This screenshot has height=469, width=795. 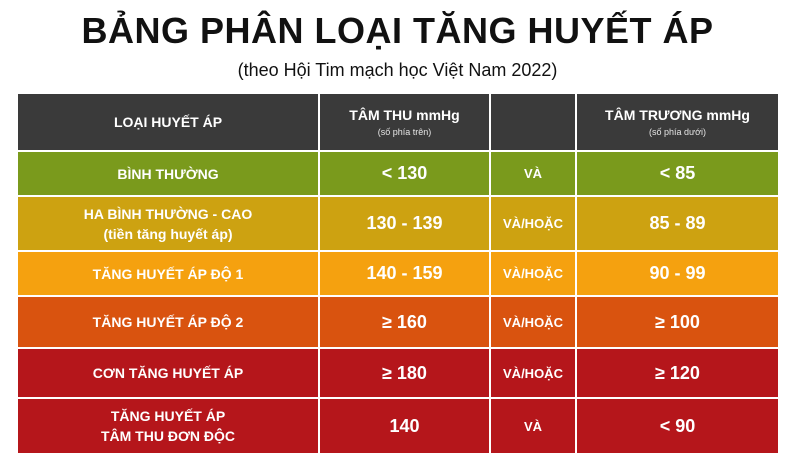 What do you see at coordinates (168, 213) in the screenshot?
I see `row-label-line1: HA BÌNH THƯỜNG - CAO` at bounding box center [168, 213].